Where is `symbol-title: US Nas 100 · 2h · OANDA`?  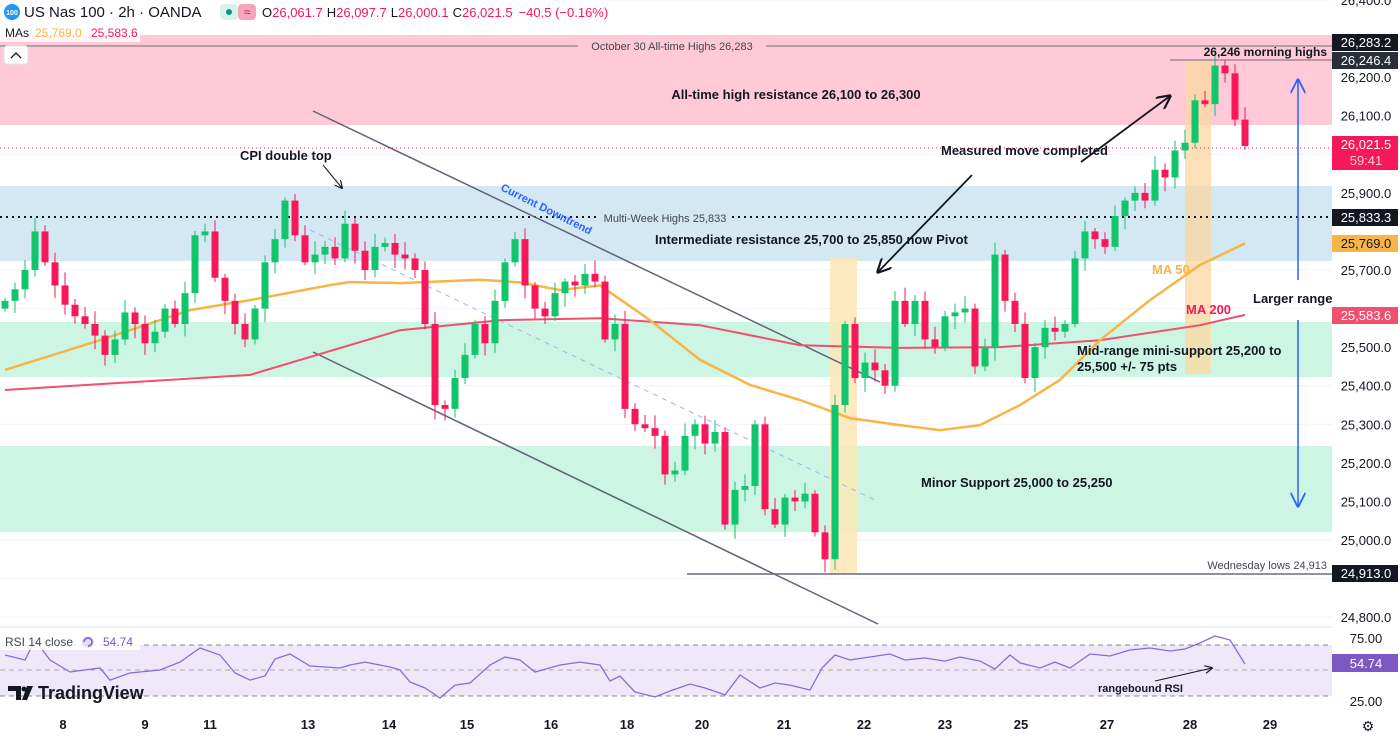
symbol-title: US Nas 100 · 2h · OANDA is located at coordinates (113, 12).